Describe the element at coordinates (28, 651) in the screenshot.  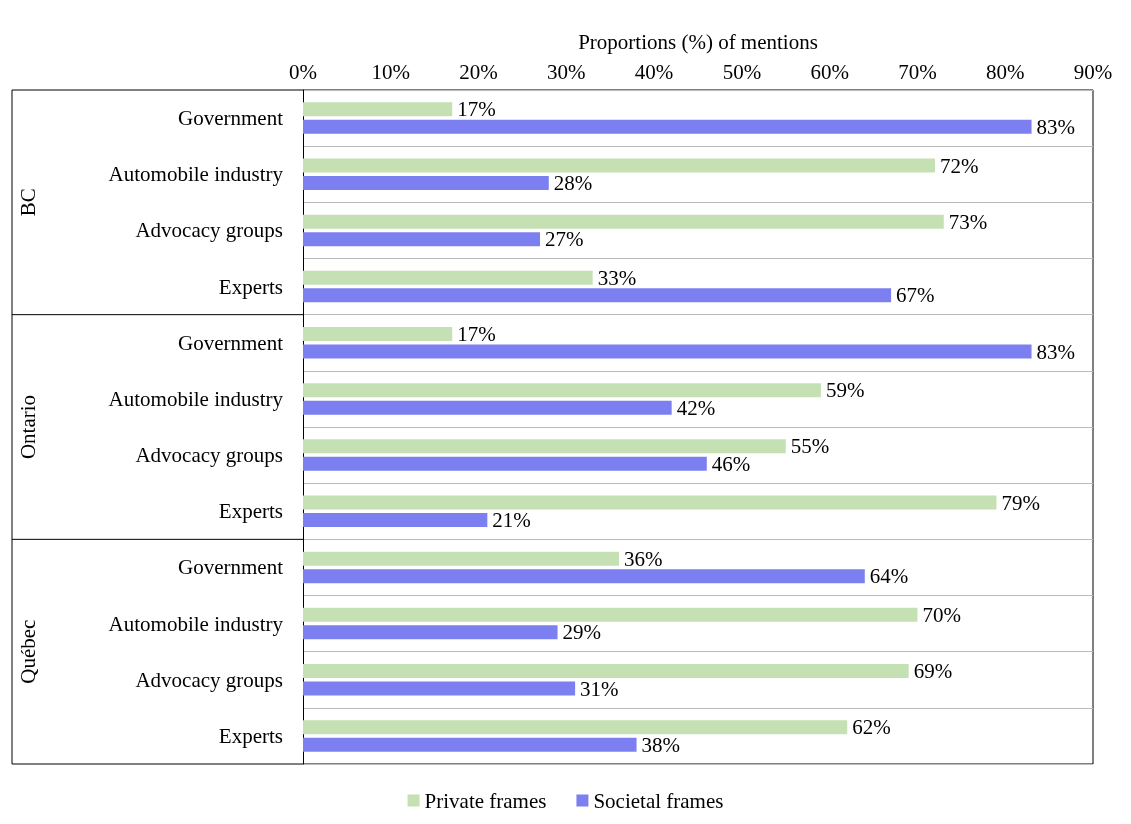
I see `text: Québec` at that location.